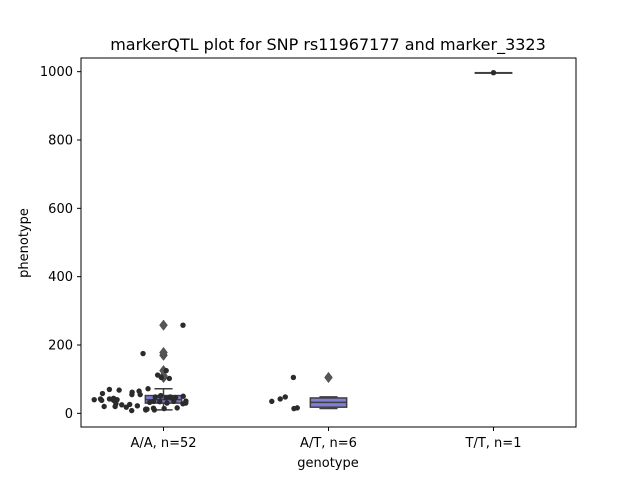 The image size is (640, 480). What do you see at coordinates (56, 72) in the screenshot?
I see `y-tick-label: 1000` at bounding box center [56, 72].